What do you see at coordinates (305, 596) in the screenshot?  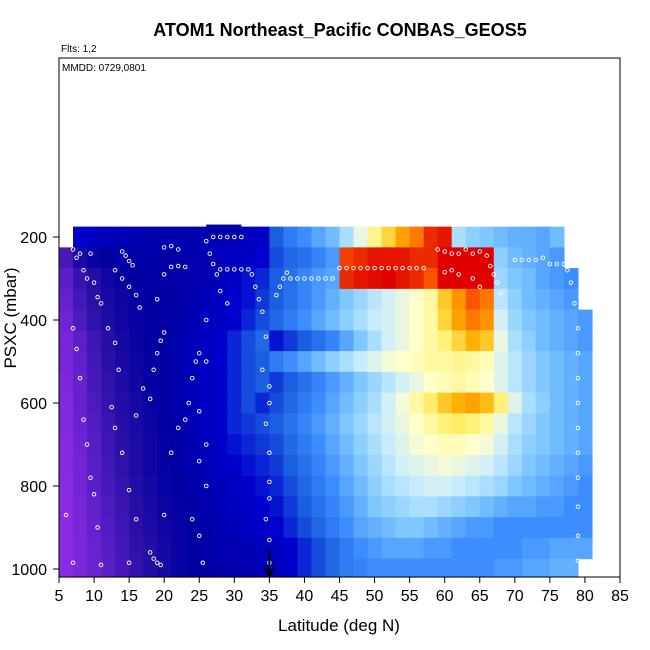 I see `x-tick-label: 40` at bounding box center [305, 596].